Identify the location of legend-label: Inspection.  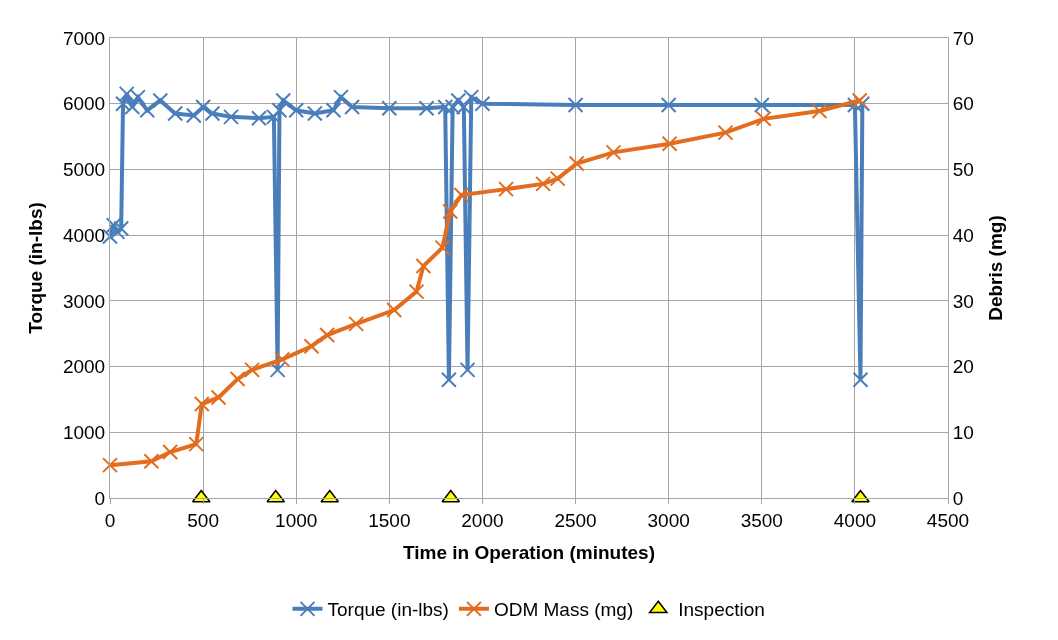
(721, 610).